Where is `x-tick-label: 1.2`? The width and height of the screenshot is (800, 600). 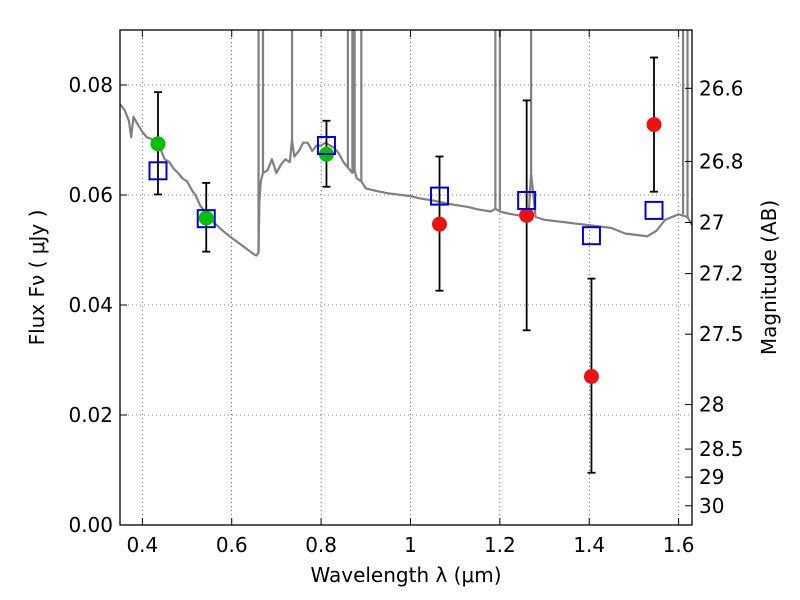 x-tick-label: 1.2 is located at coordinates (500, 545).